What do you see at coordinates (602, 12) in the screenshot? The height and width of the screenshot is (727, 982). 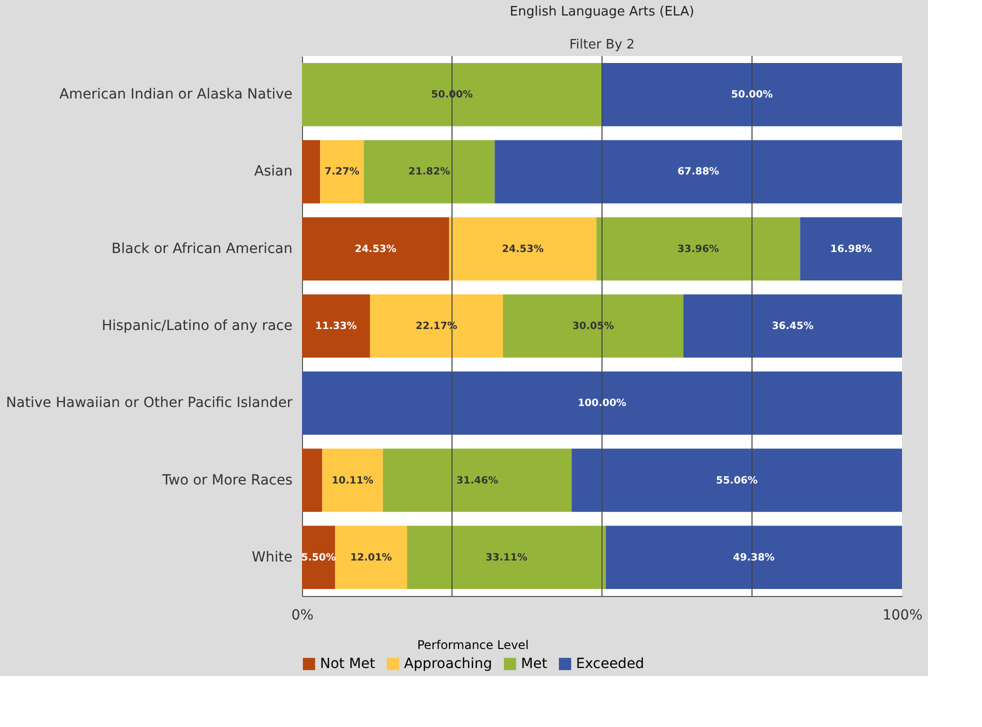 I see `chart-title: English Language Arts (ELA)` at bounding box center [602, 12].